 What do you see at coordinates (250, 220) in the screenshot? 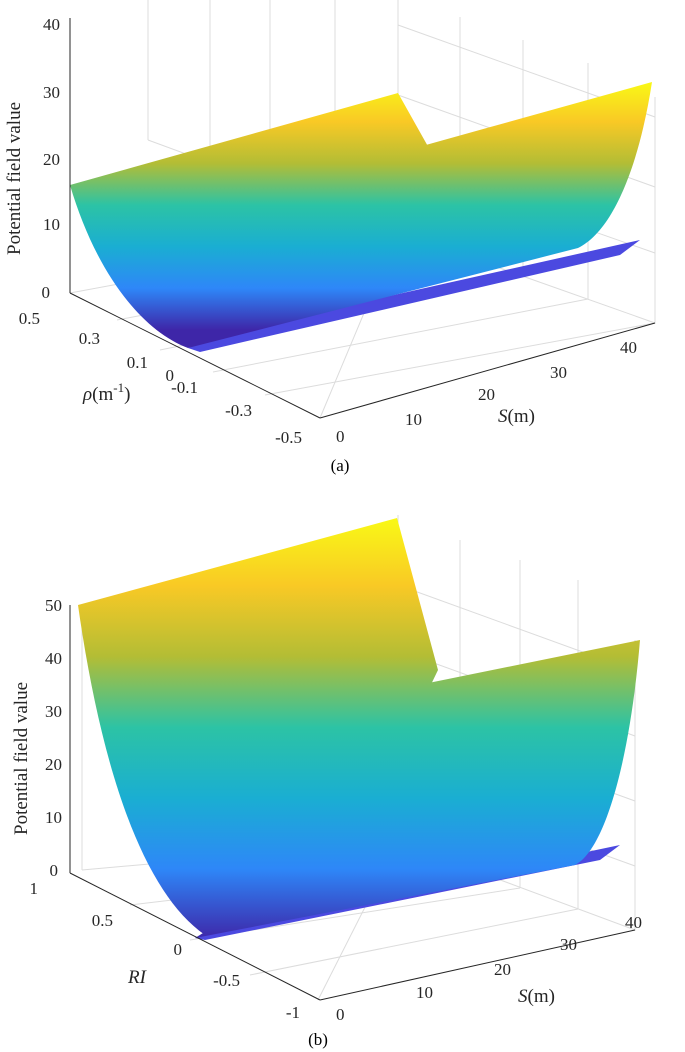
I see `surface-a-left-wall` at bounding box center [250, 220].